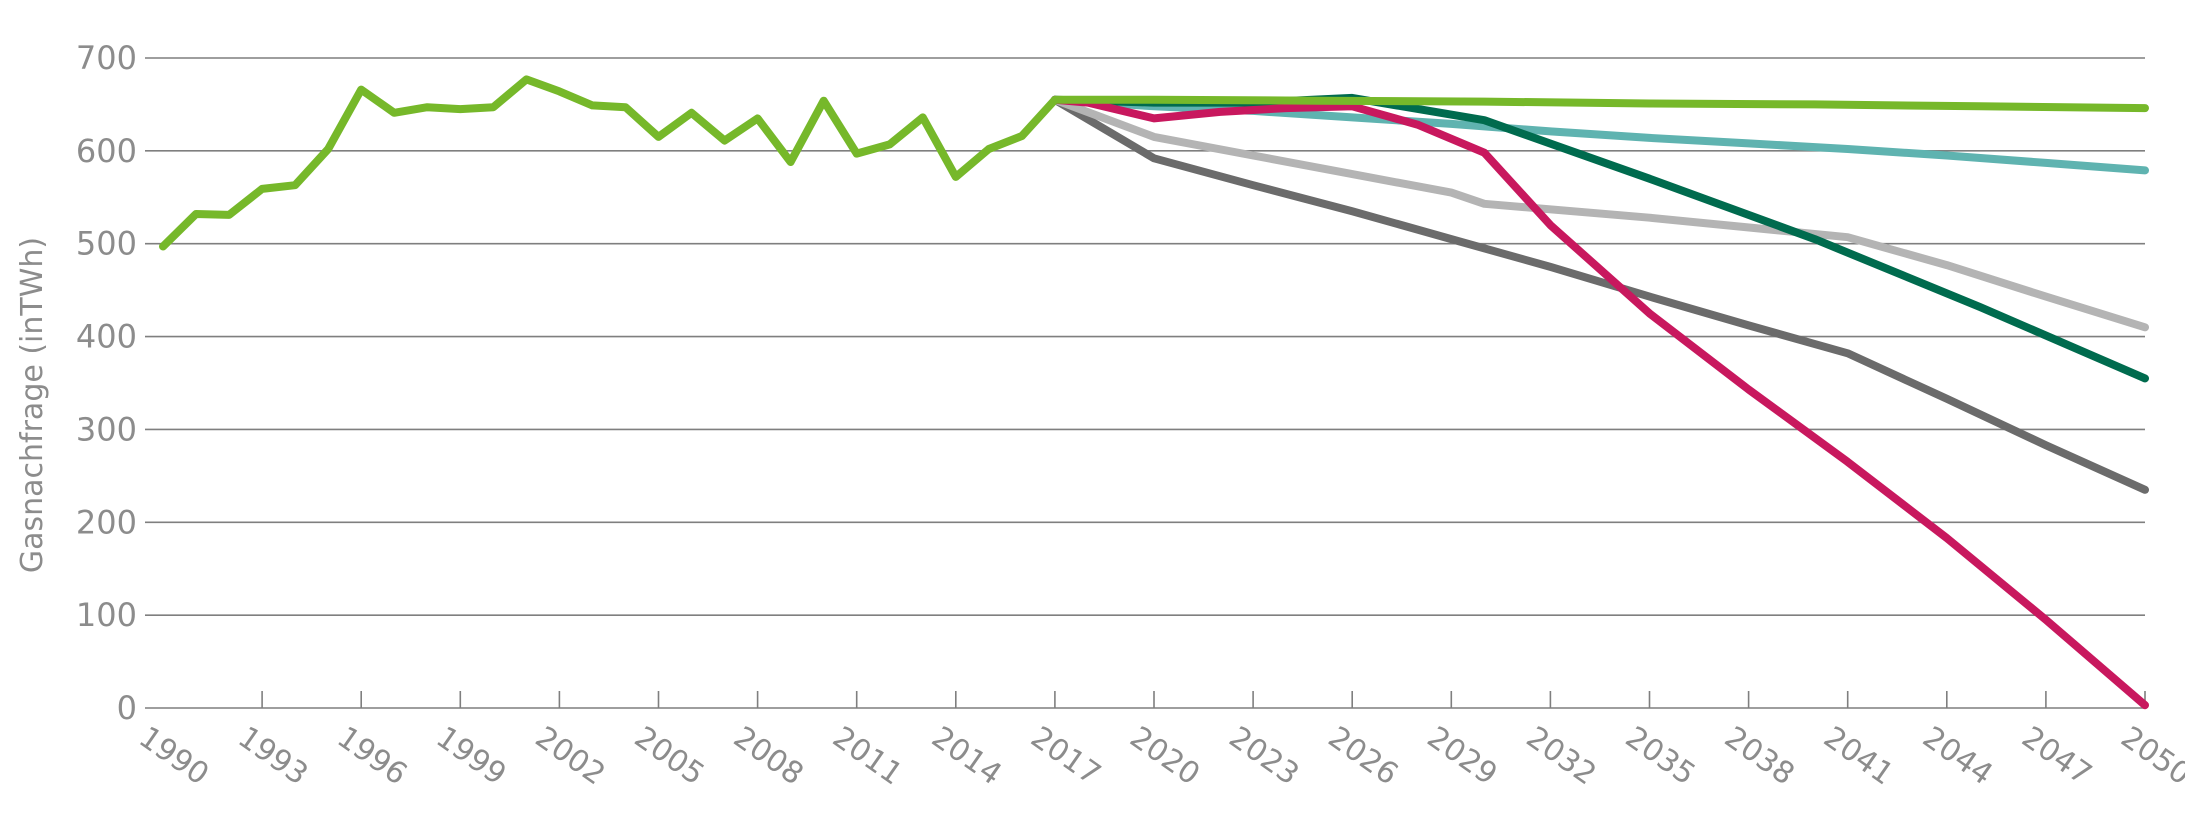  Describe the element at coordinates (570, 756) in the screenshot. I see `x-tick-label-2002: 2002` at that location.